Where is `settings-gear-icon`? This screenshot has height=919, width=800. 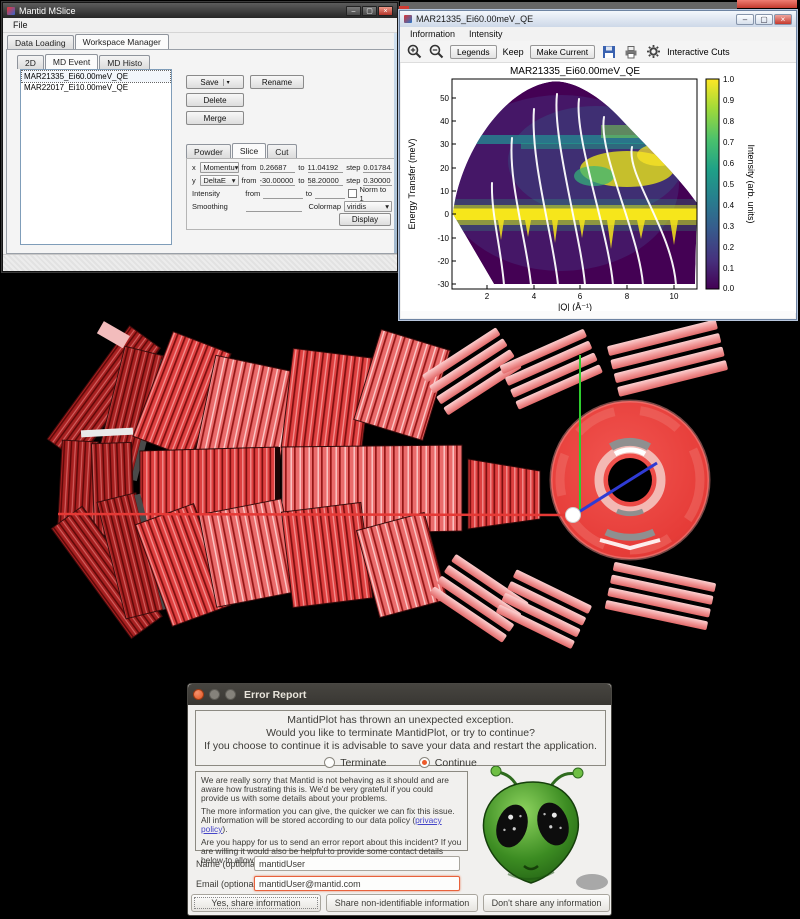
settings-gear-icon is located at coordinates (653, 52).